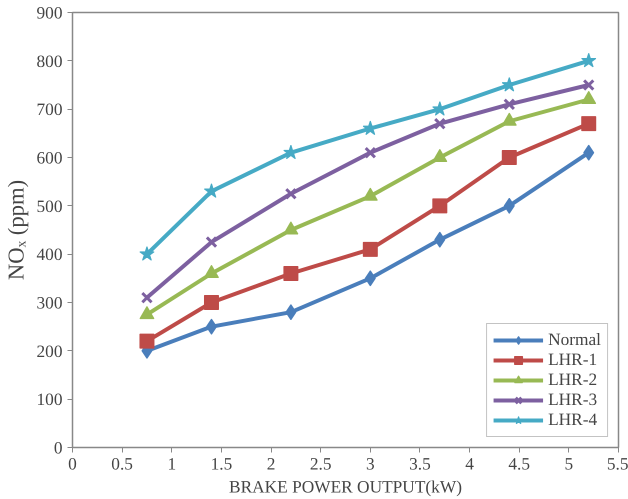 This screenshot has width=628, height=499. I want to click on legend-label: Normal, so click(574, 340).